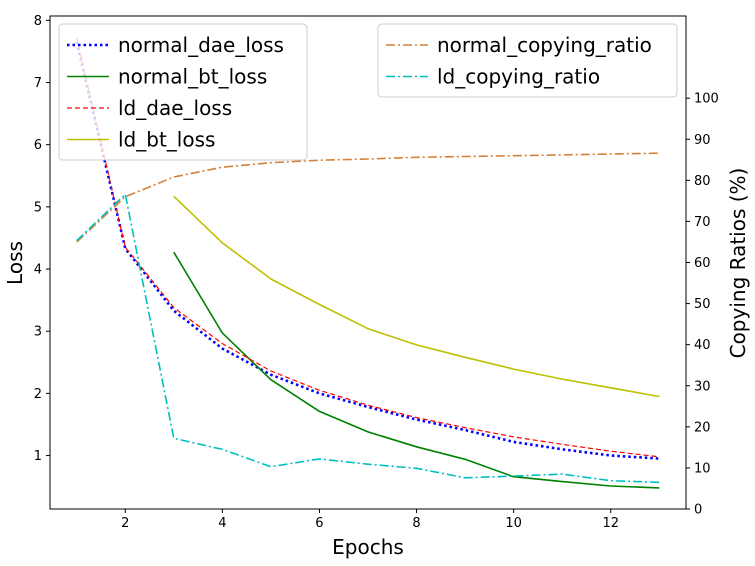 This screenshot has height=566, width=755. What do you see at coordinates (38, 332) in the screenshot?
I see `y-left-tick-label: 3` at bounding box center [38, 332].